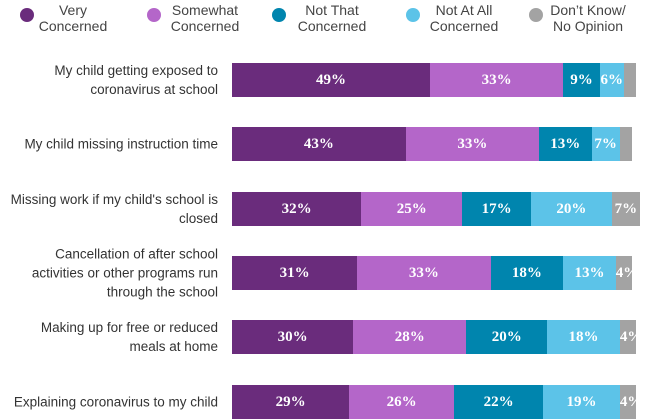 The width and height of the screenshot is (646, 419). Describe the element at coordinates (464, 18) in the screenshot. I see `legend-label: Not At All Concerned` at that location.